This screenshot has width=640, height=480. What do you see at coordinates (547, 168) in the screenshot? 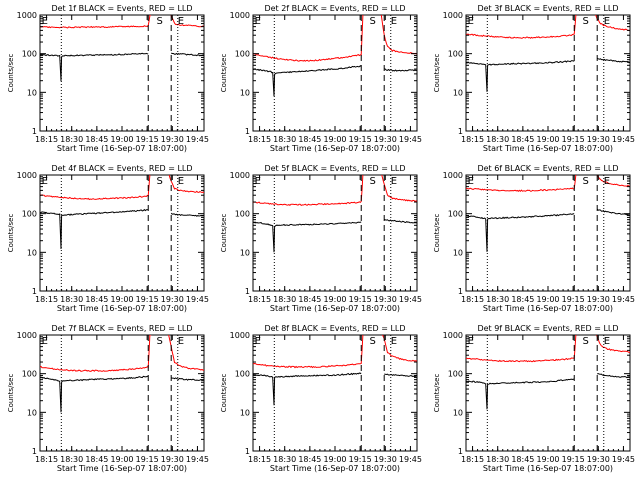
I see `chart-title: Det 6f BLACK = Events, RED = LLD` at bounding box center [547, 168].